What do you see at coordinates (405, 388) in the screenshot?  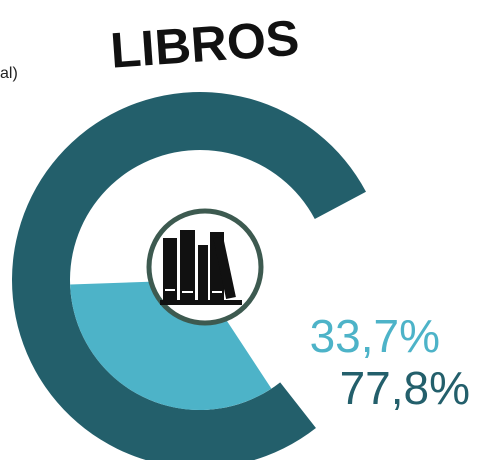 I see `value-label: 77,8%` at bounding box center [405, 388].